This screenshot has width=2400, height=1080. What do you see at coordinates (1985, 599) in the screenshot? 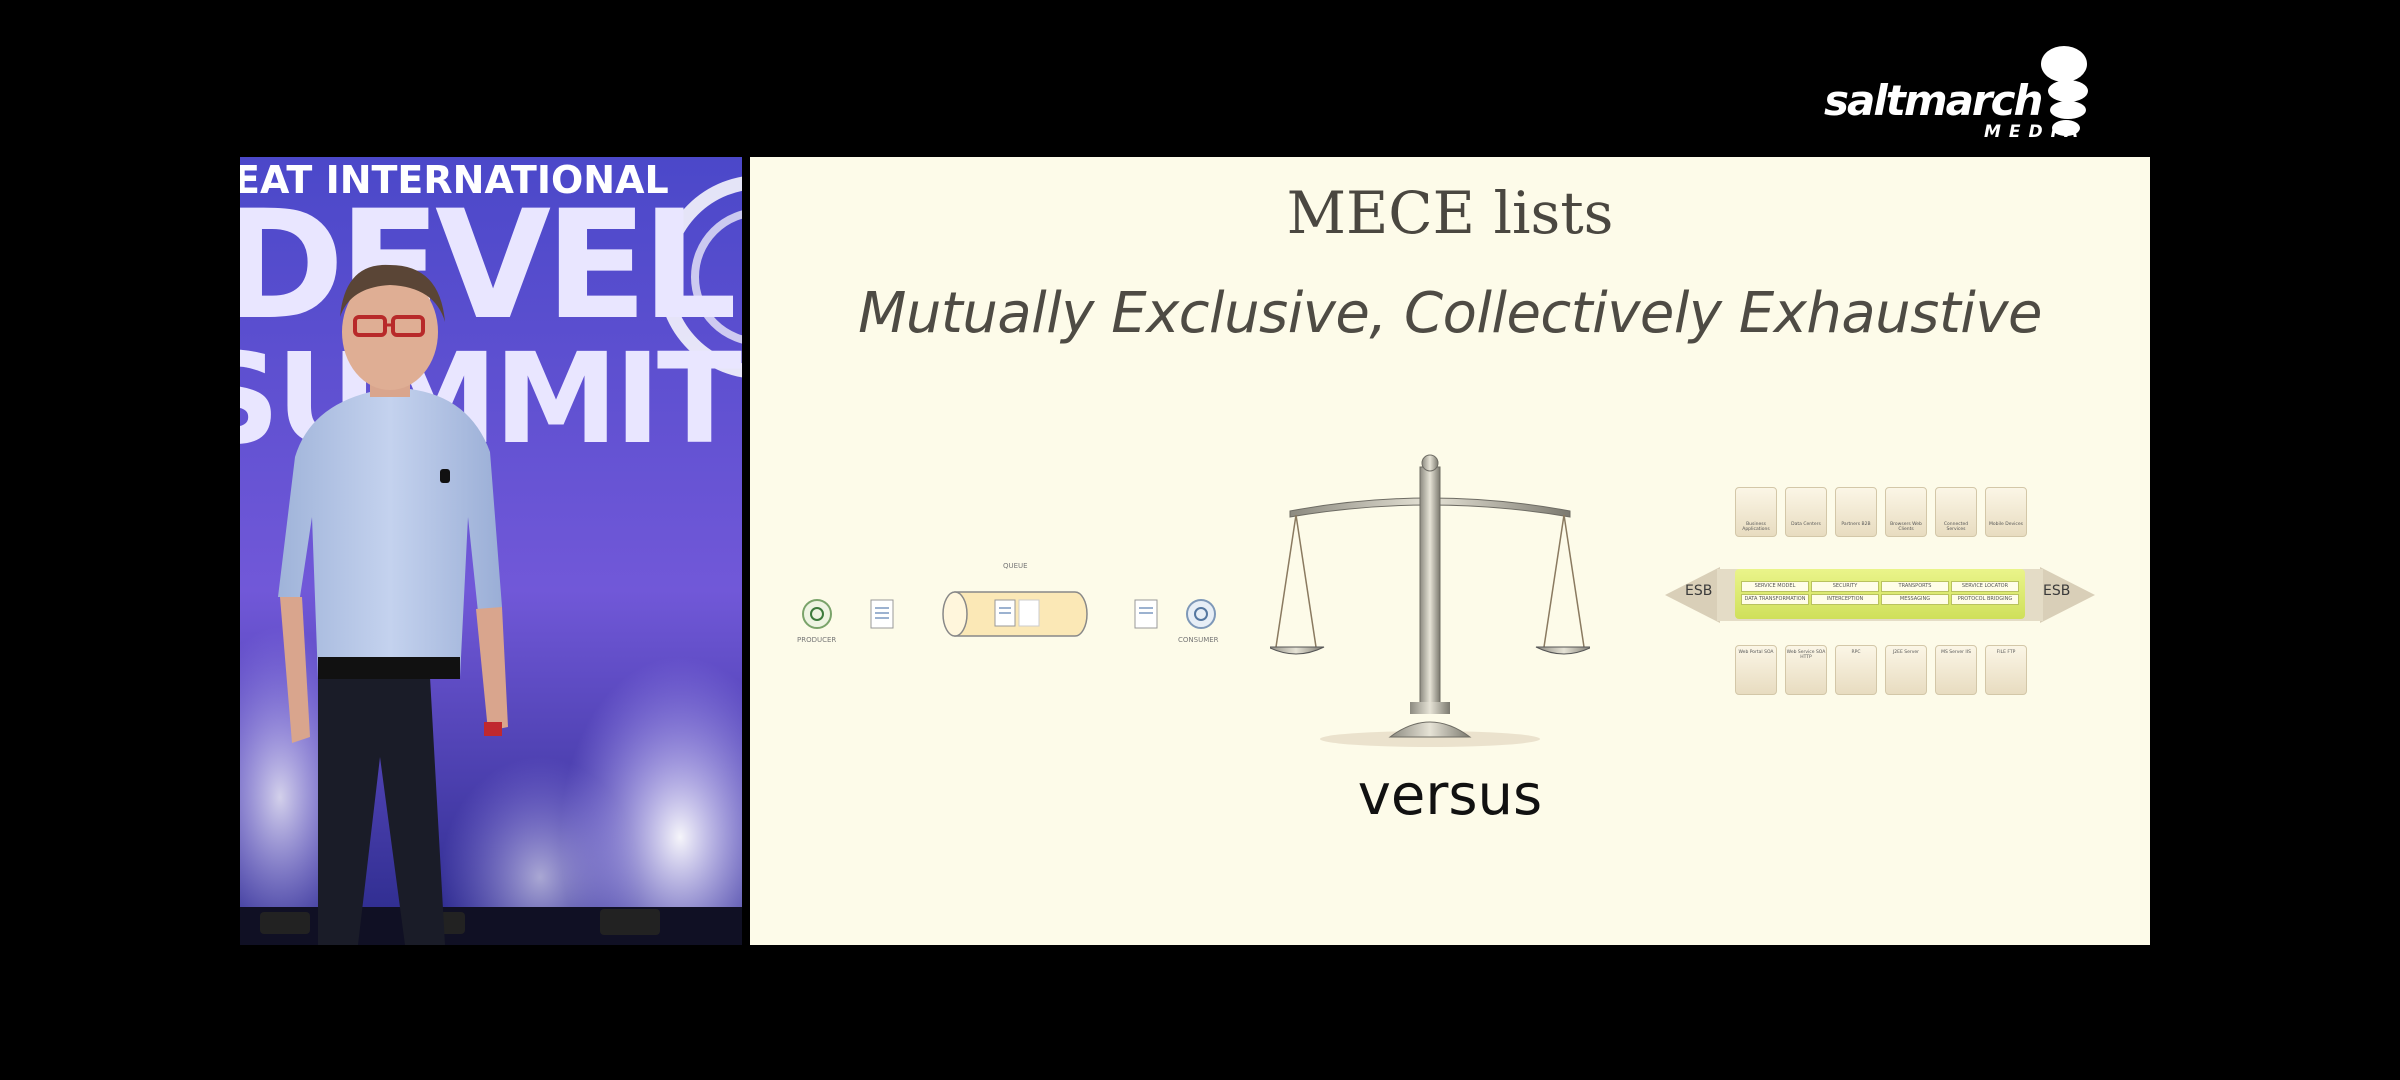
I see `bus-cell: PROTOCOL BRIDGING` at bounding box center [1985, 599].